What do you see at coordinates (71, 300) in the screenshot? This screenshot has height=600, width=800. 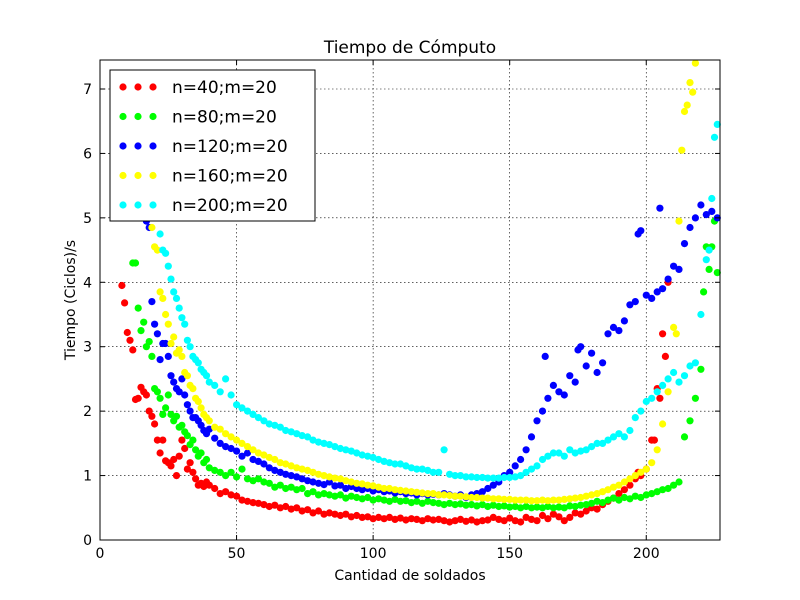 I see `y-axis-label: Tiempo (Ciclos)/s` at bounding box center [71, 300].